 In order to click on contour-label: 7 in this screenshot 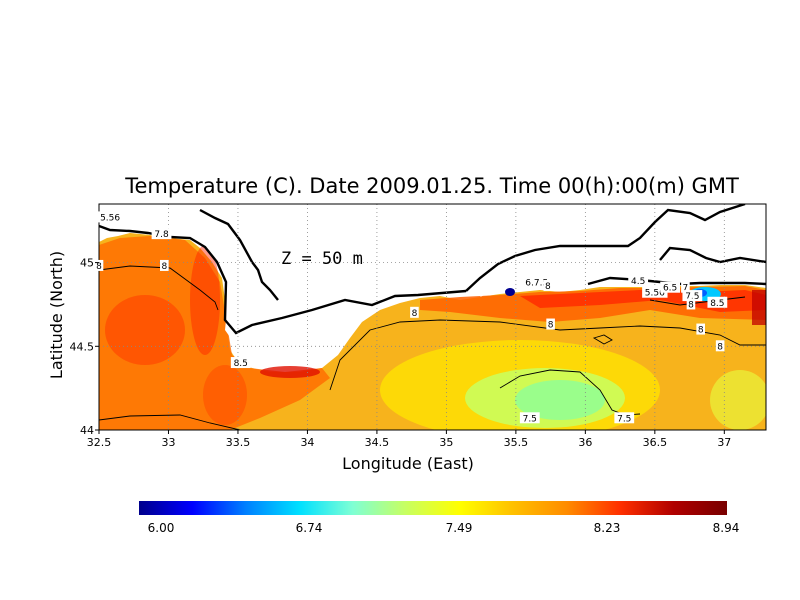, I will do `click(686, 289)`.